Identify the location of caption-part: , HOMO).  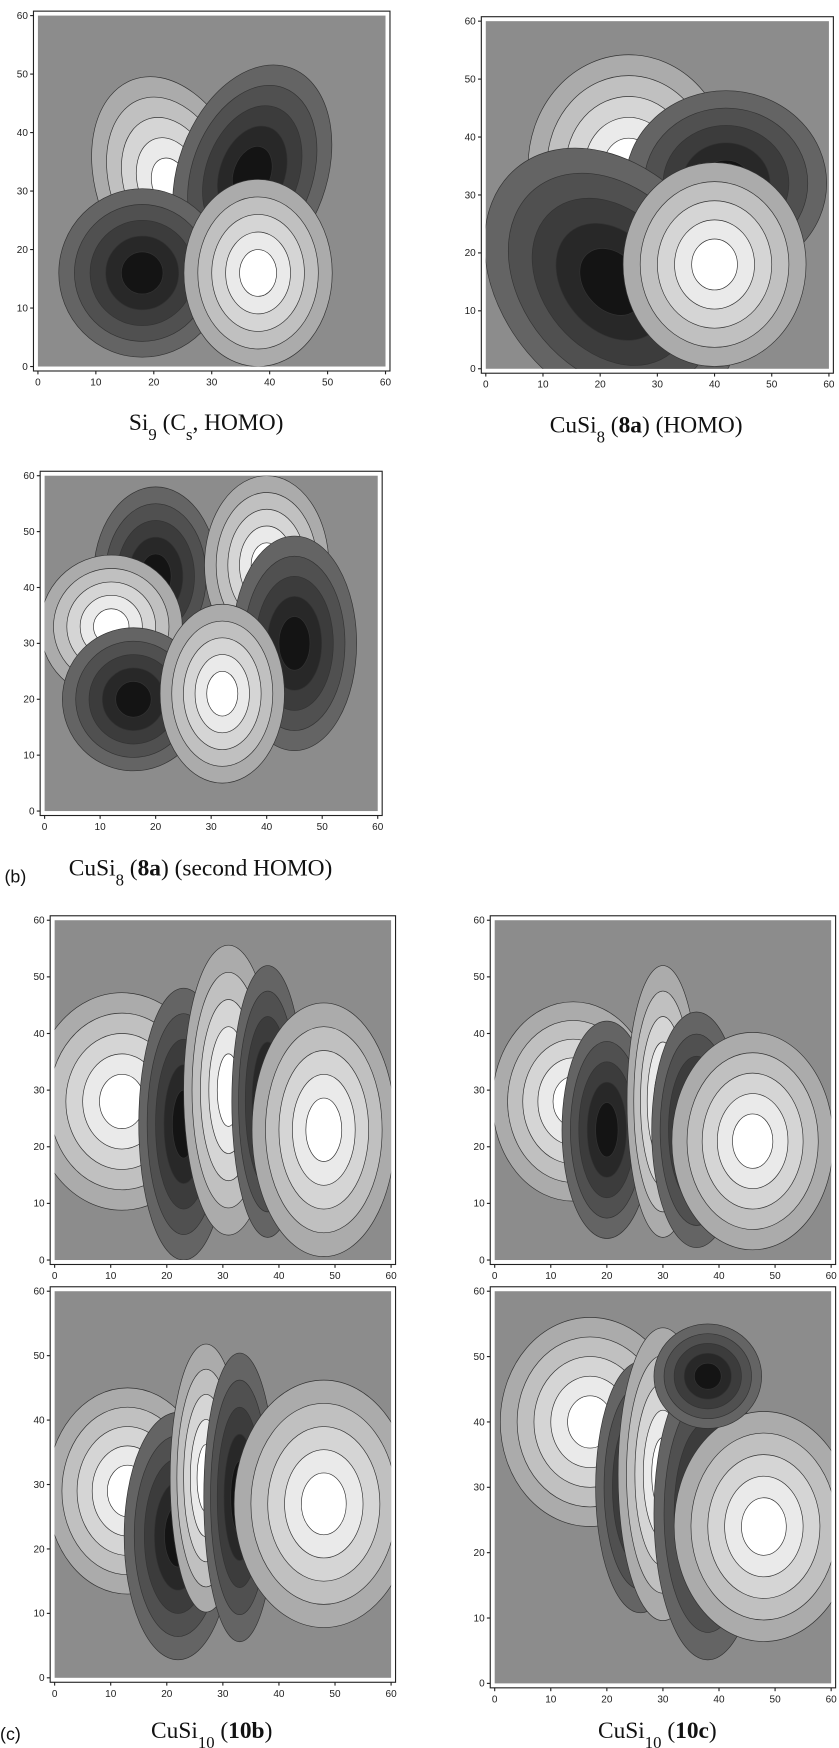
(237, 423).